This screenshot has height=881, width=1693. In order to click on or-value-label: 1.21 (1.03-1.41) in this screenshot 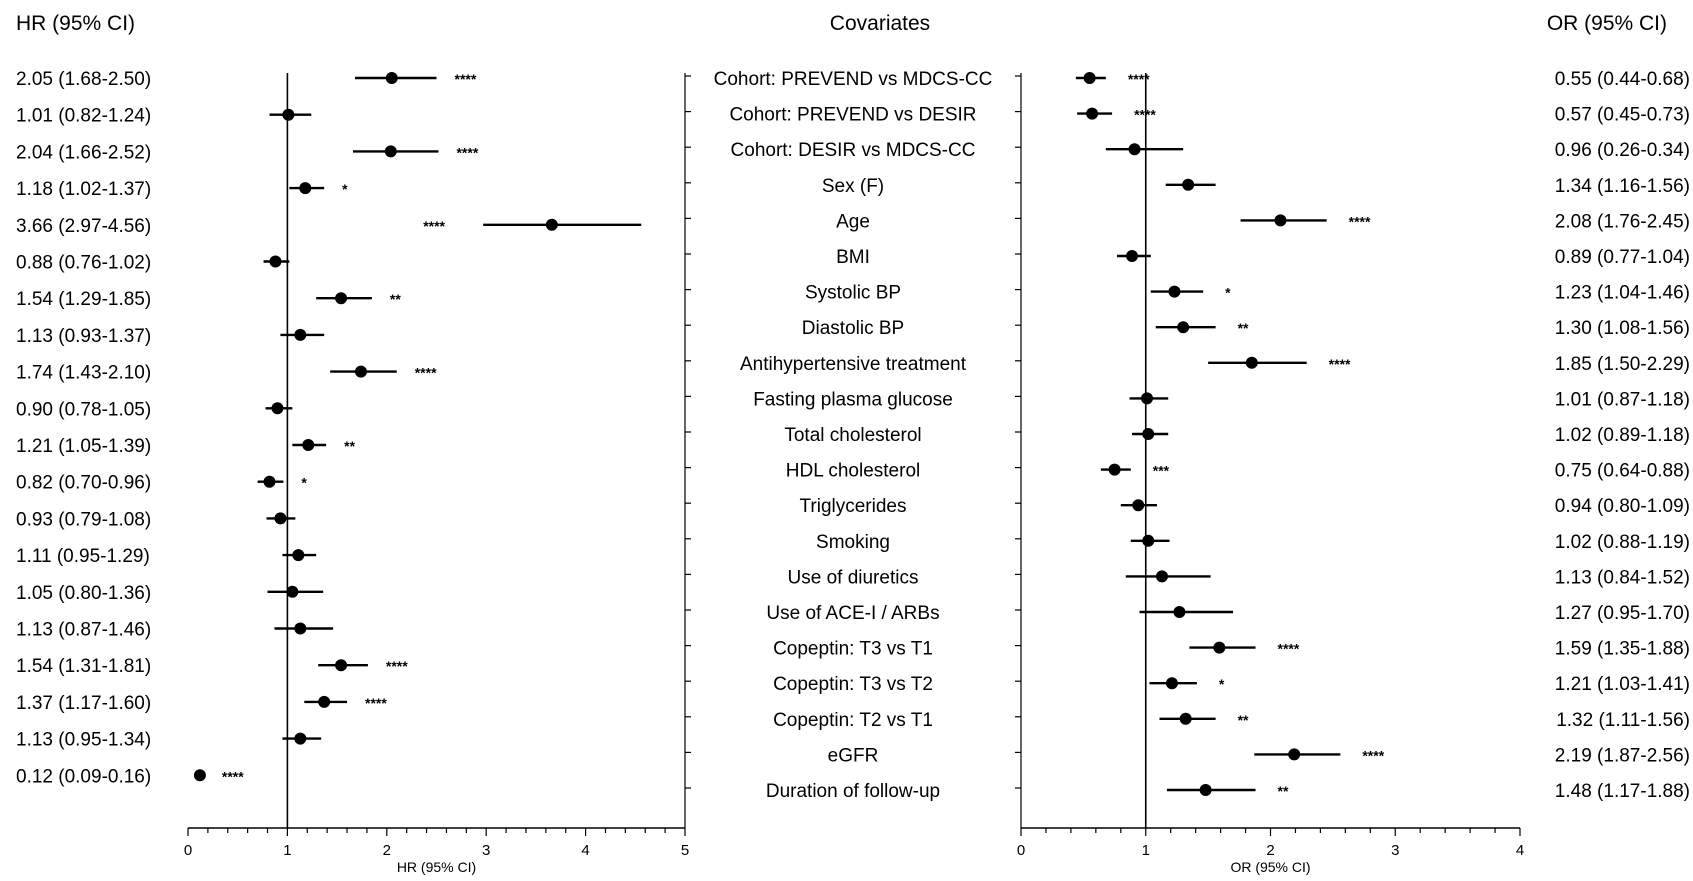, I will do `click(1622, 684)`.